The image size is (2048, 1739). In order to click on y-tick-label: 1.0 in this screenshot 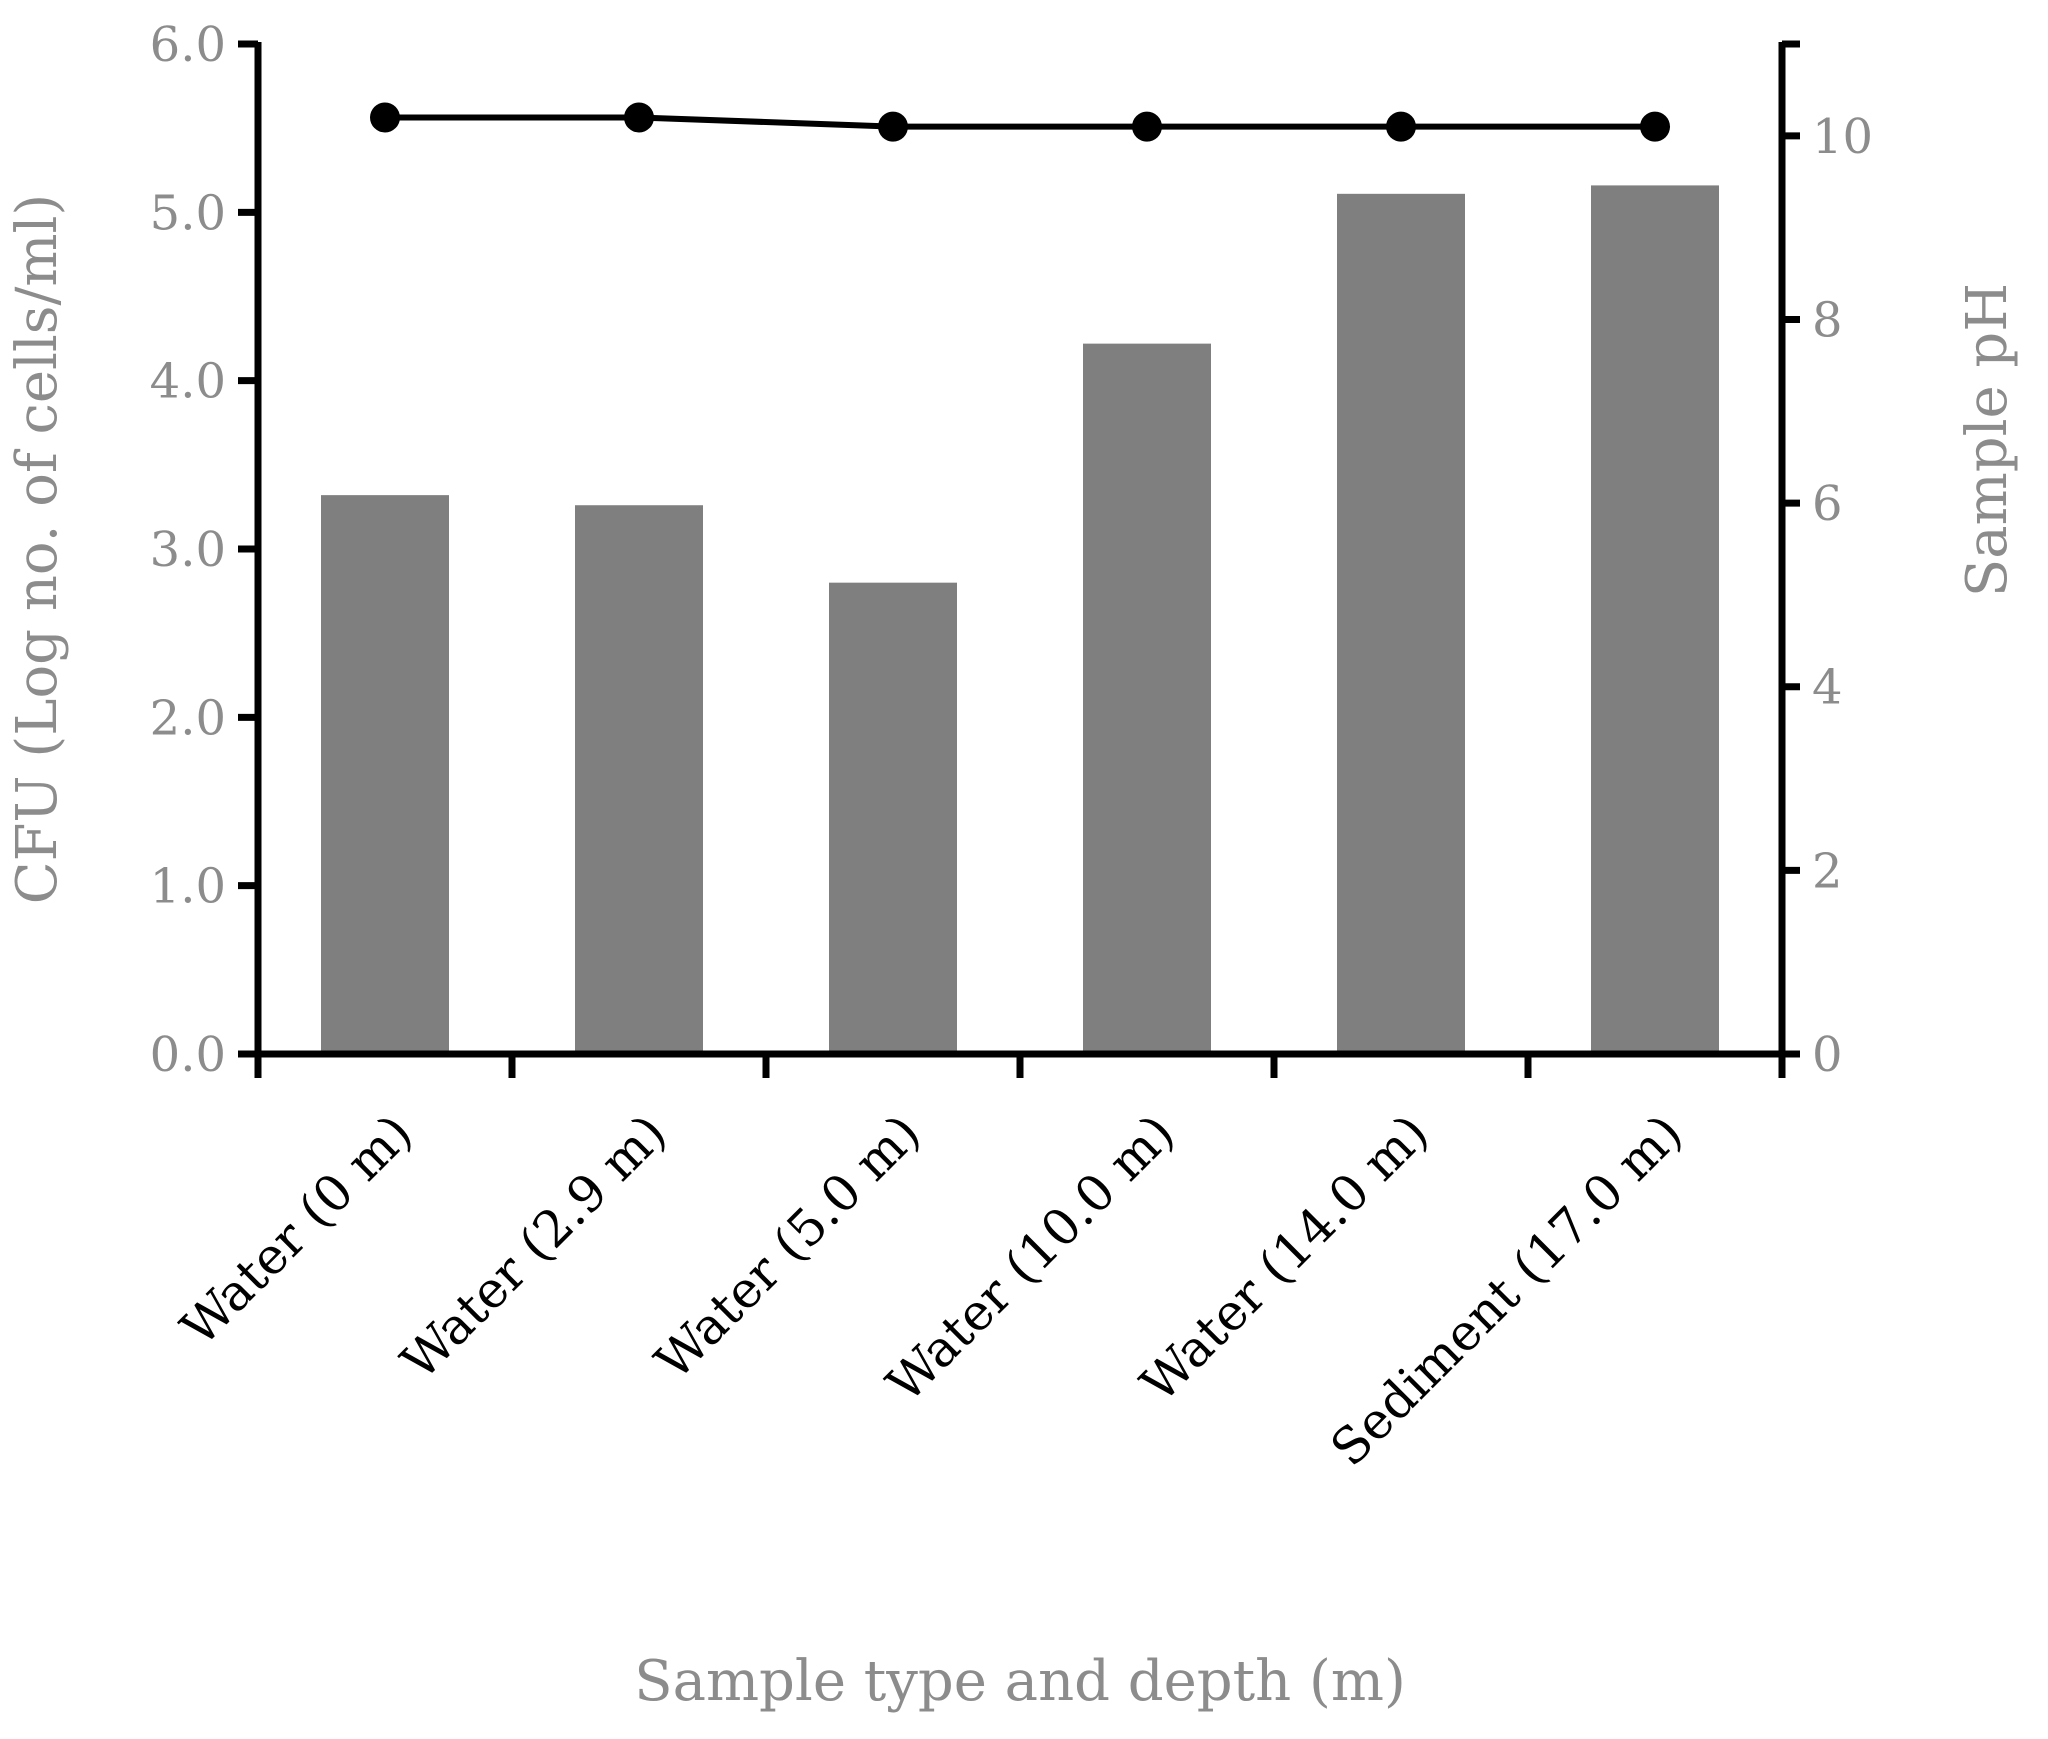, I will do `click(188, 887)`.